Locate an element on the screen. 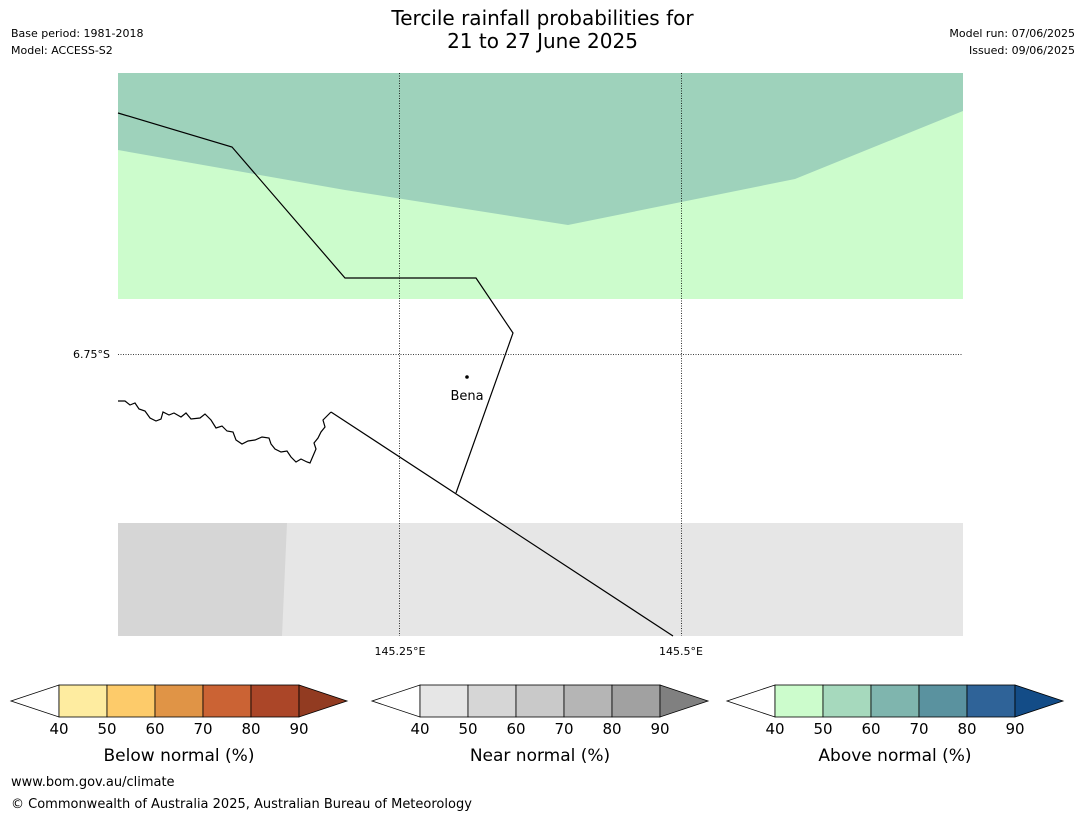  longitude-label: 145.5°E is located at coordinates (681, 651).